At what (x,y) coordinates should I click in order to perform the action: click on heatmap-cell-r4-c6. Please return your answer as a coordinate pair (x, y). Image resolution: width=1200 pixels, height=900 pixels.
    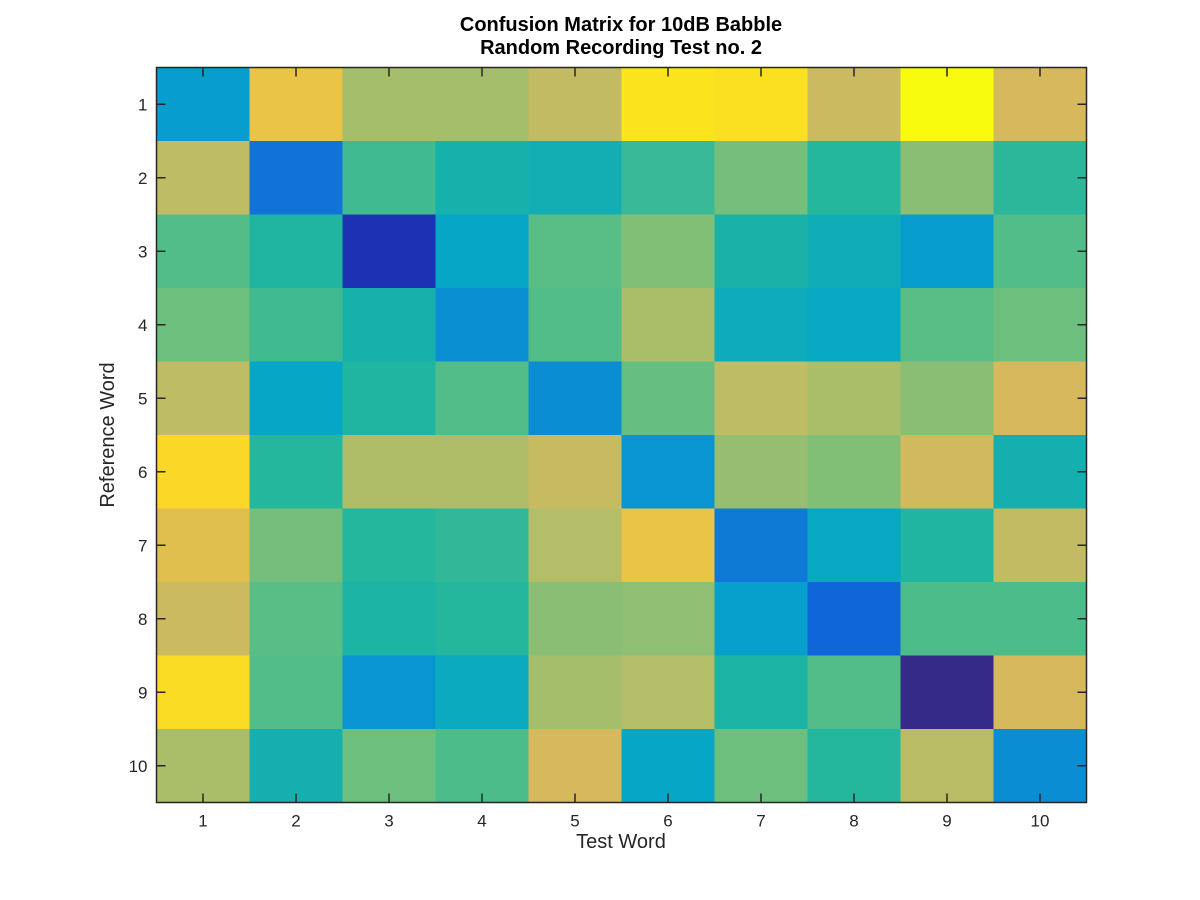
    Looking at the image, I should click on (668, 325).